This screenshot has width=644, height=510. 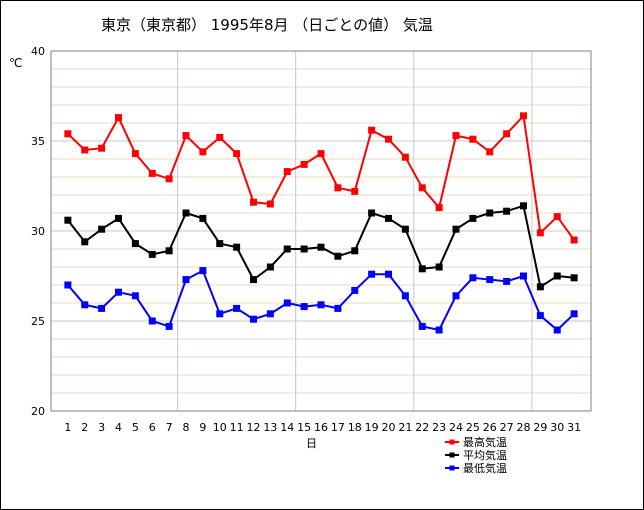 What do you see at coordinates (186, 427) in the screenshot?
I see `x-tick-label: 8` at bounding box center [186, 427].